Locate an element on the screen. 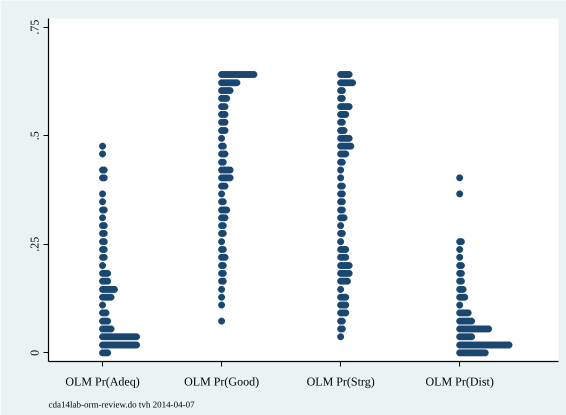  x-tick-label: OLM Pr(Adeq) is located at coordinates (102, 381).